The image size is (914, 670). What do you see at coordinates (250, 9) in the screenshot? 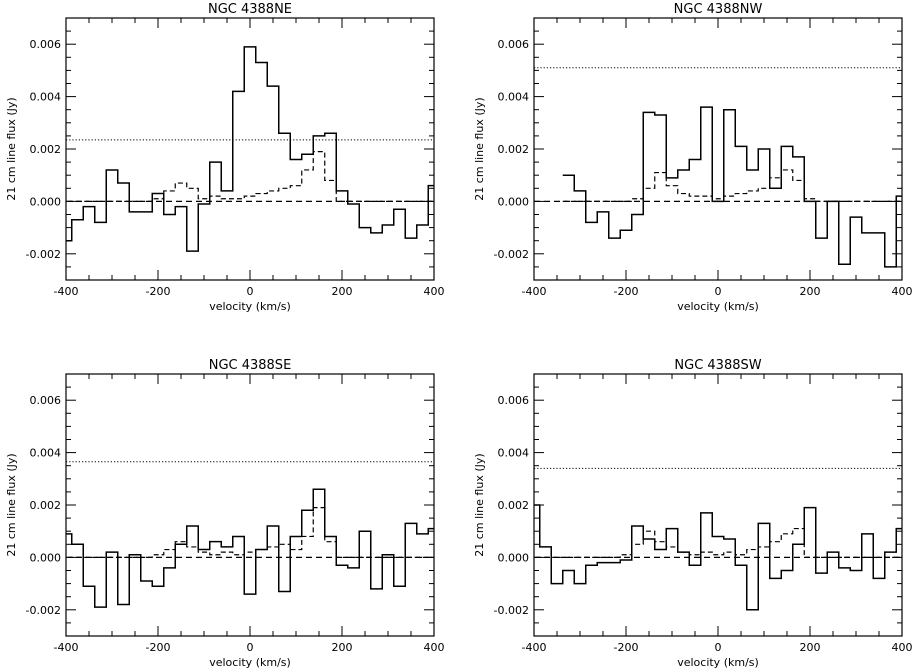
I see `chart-title: NGC 4388NE` at bounding box center [250, 9].